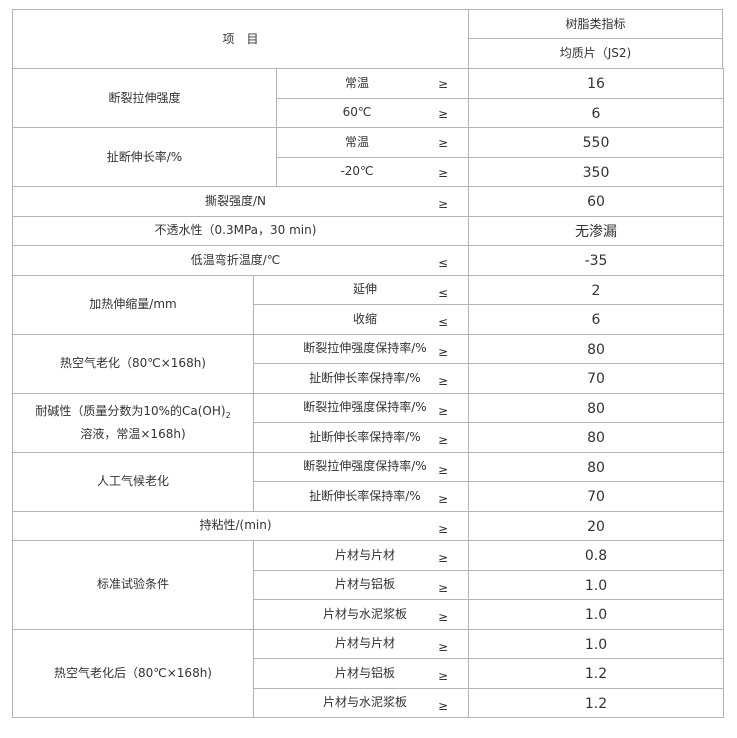 This screenshot has width=737, height=738. I want to click on sub-item-cell: 收缩, so click(361, 319).